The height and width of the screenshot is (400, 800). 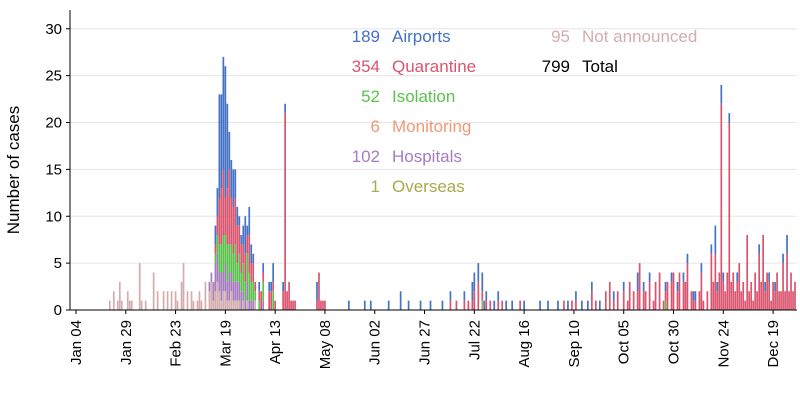 I want to click on x-tick-label: Jun 02, so click(x=375, y=342).